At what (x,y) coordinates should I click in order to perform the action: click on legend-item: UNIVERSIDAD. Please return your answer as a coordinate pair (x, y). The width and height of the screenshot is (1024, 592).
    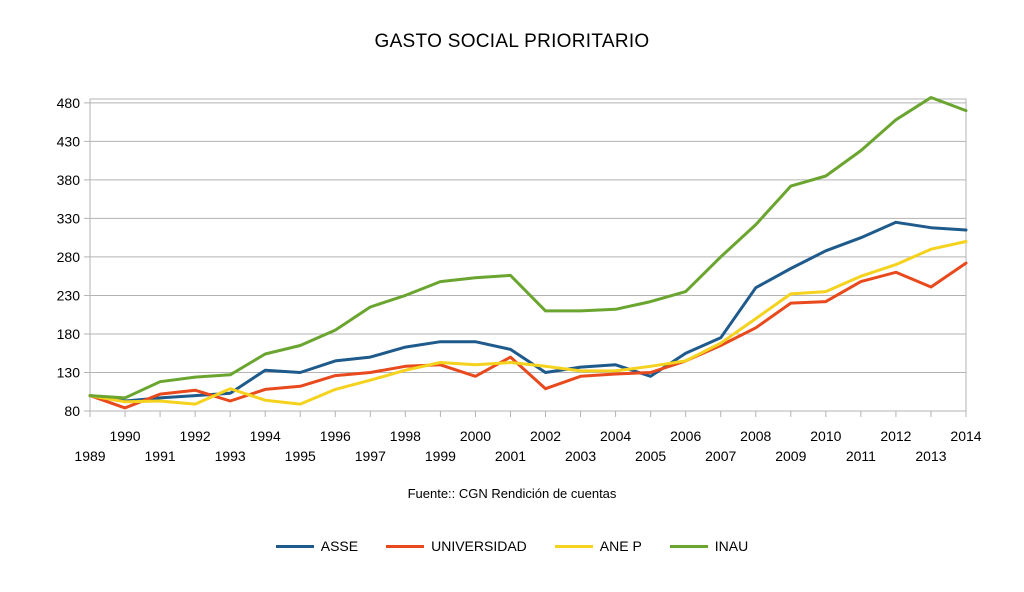
    Looking at the image, I should click on (456, 546).